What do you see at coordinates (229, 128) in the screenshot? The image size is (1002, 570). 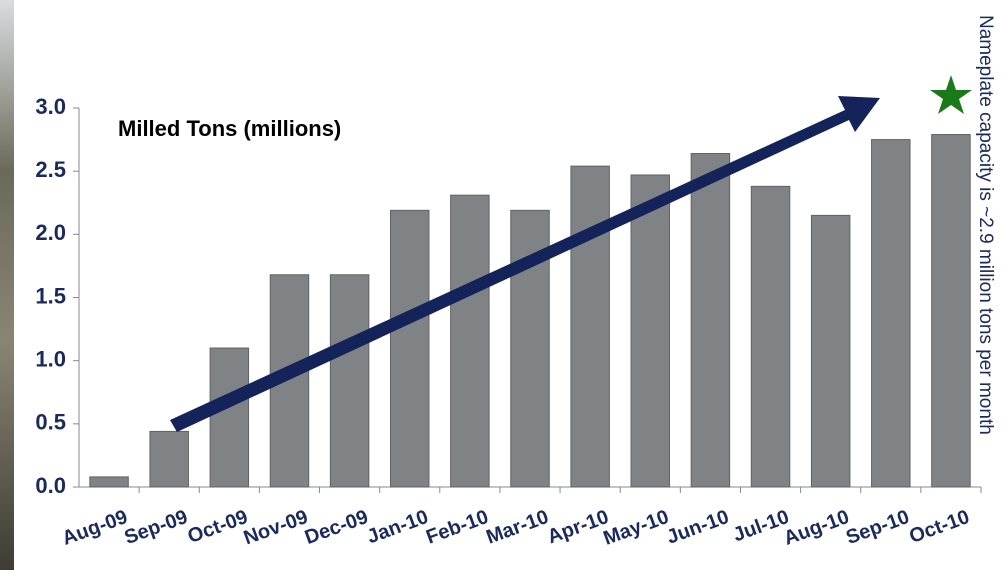 I see `chart-title: Milled Tons (millions)` at bounding box center [229, 128].